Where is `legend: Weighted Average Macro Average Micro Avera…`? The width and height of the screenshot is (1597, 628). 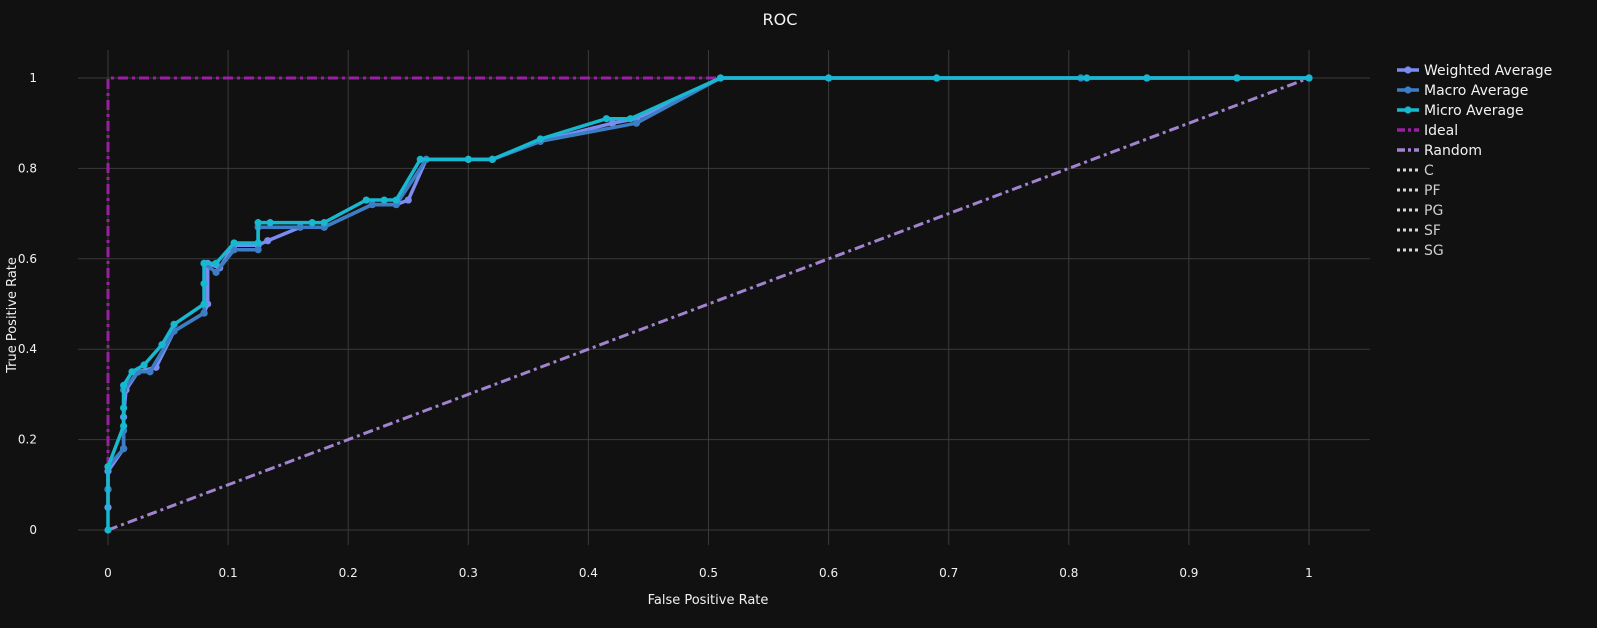
legend: Weighted Average Macro Average Micro Avera… is located at coordinates (1474, 161).